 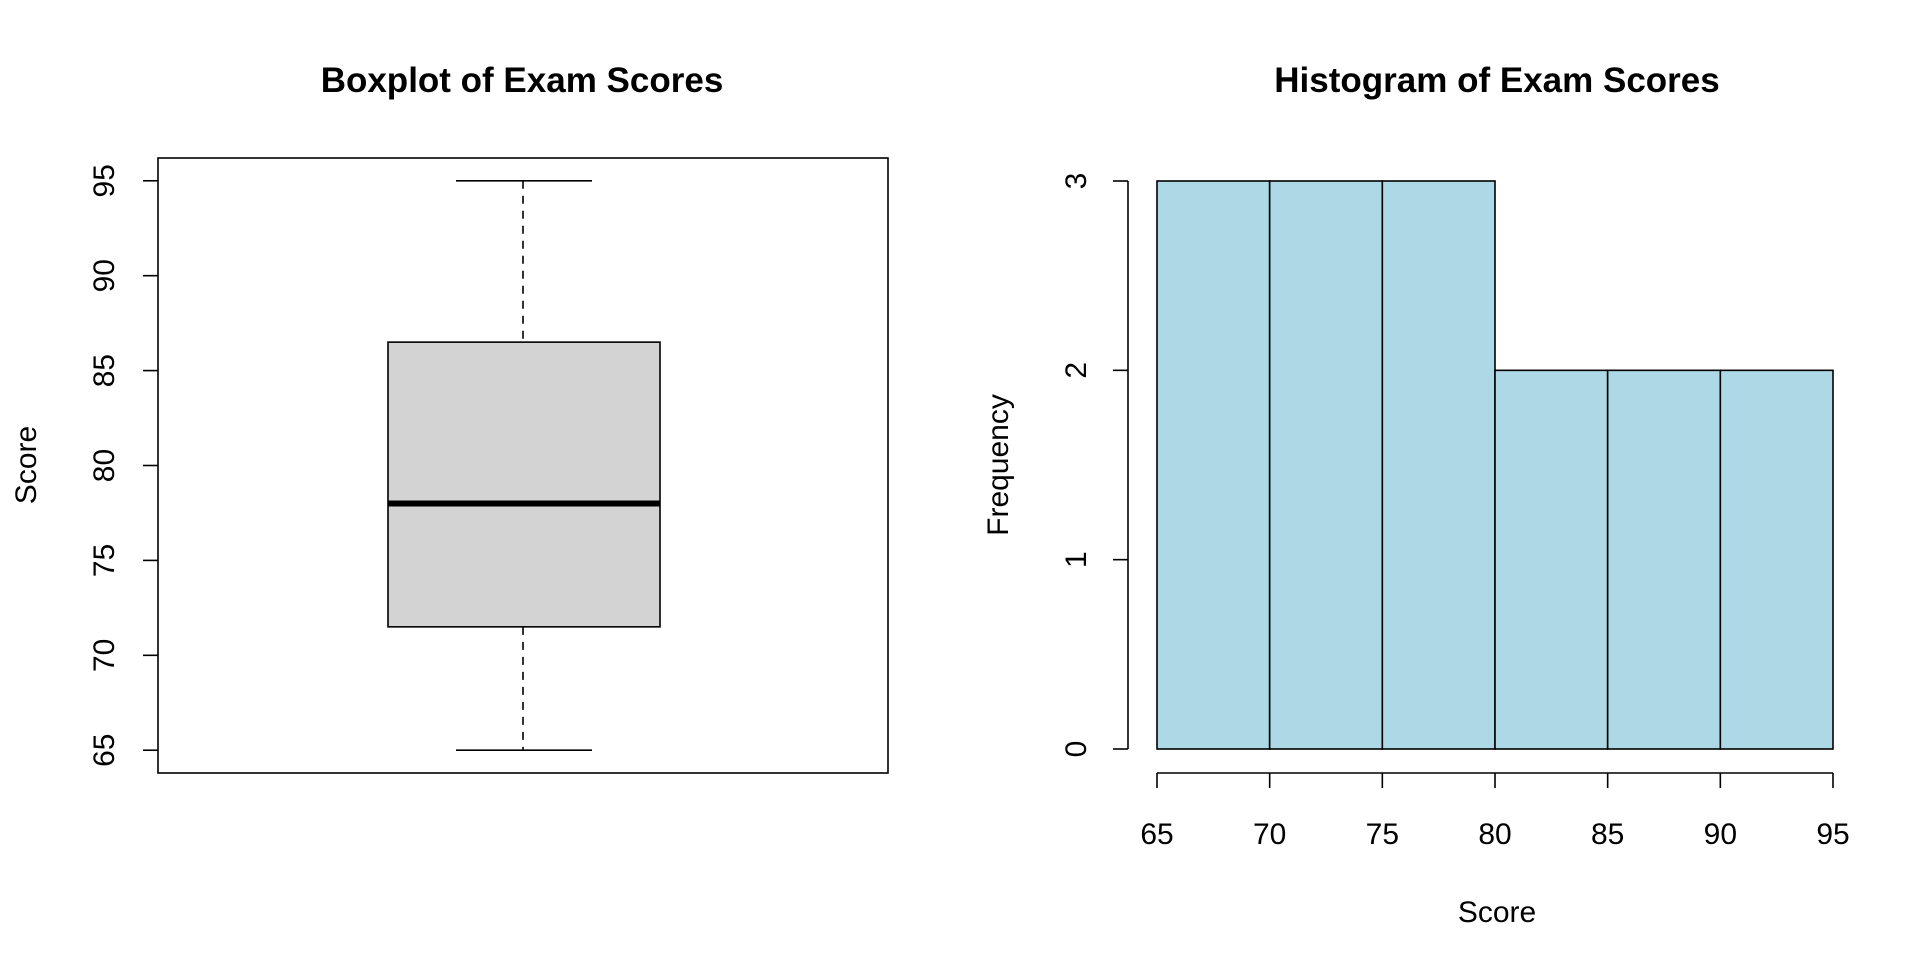 I want to click on histogram-y-tick-label: 2, so click(x=1076, y=370).